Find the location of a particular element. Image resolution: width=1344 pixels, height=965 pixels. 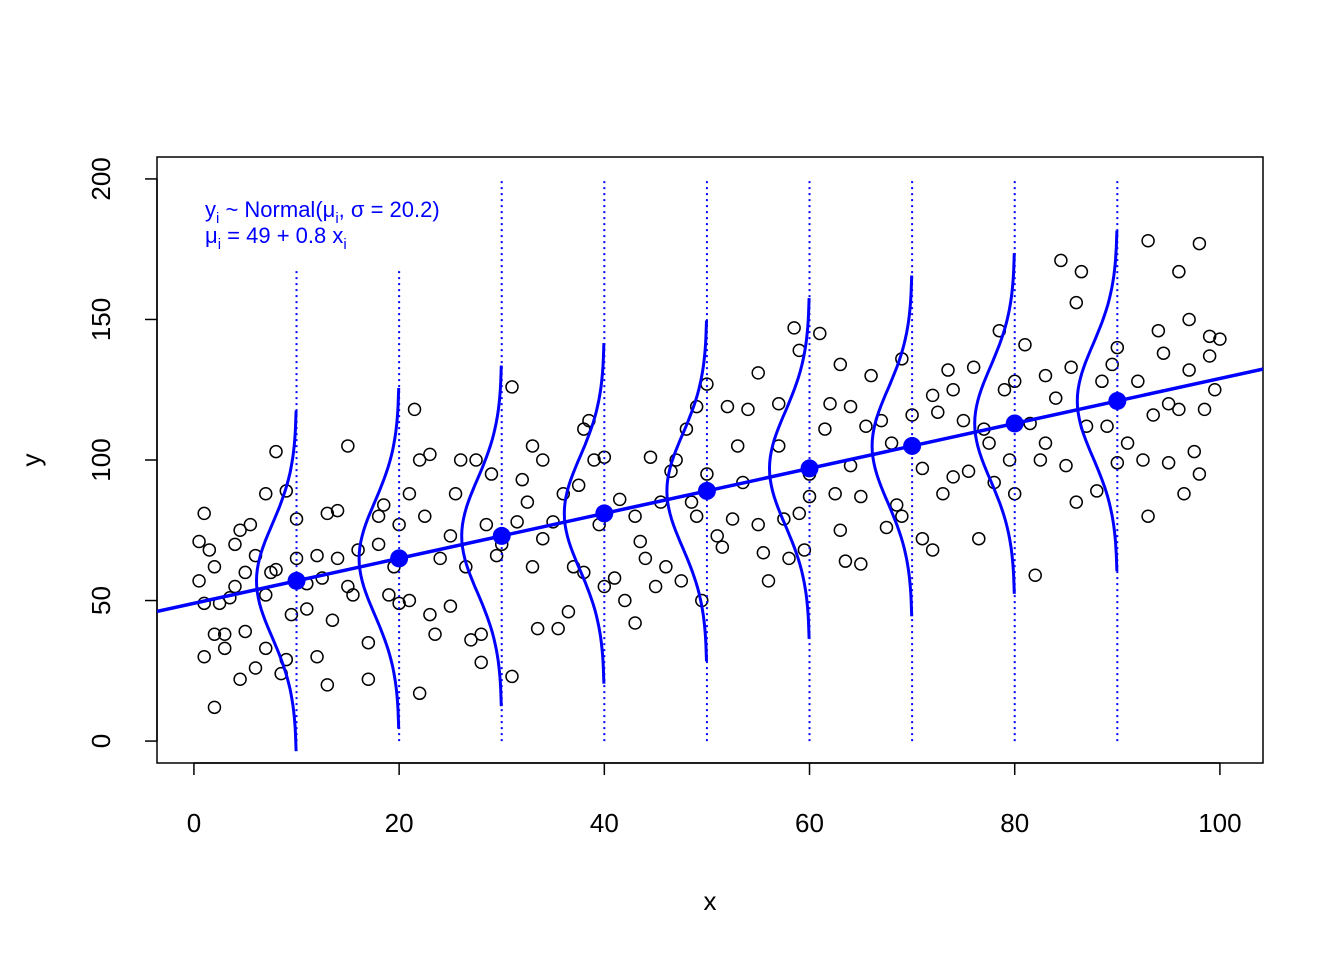

t: 0.8 is located at coordinates (311, 235).